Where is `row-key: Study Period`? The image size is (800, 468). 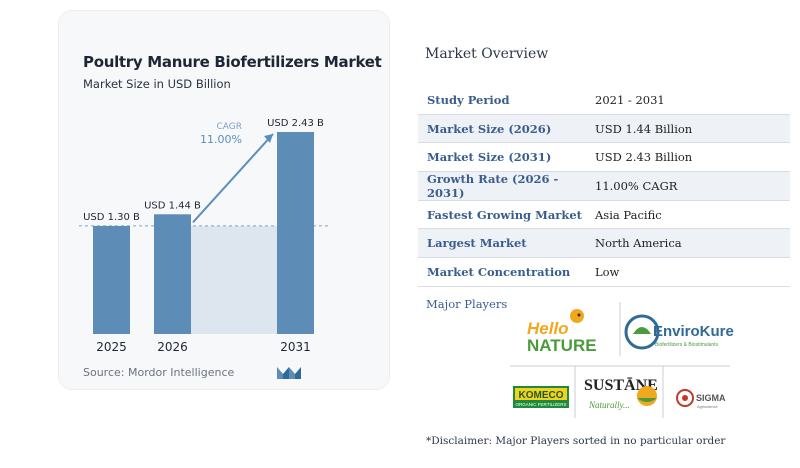
row-key: Study Period is located at coordinates (468, 99).